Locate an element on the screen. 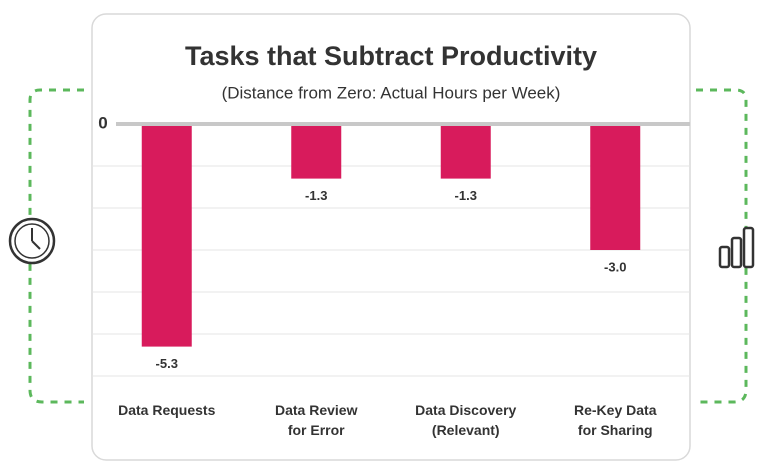 Image resolution: width=768 pixels, height=475 pixels. x-tick-label: Data Discovery (Relevant) is located at coordinates (466, 420).